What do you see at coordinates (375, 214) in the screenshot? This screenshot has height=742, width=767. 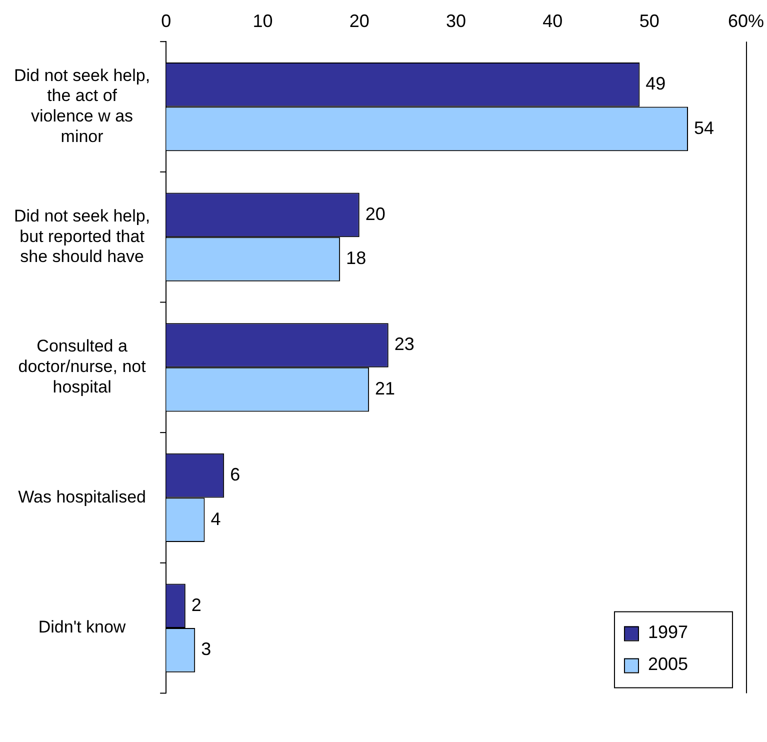 I see `data-label: 20` at bounding box center [375, 214].